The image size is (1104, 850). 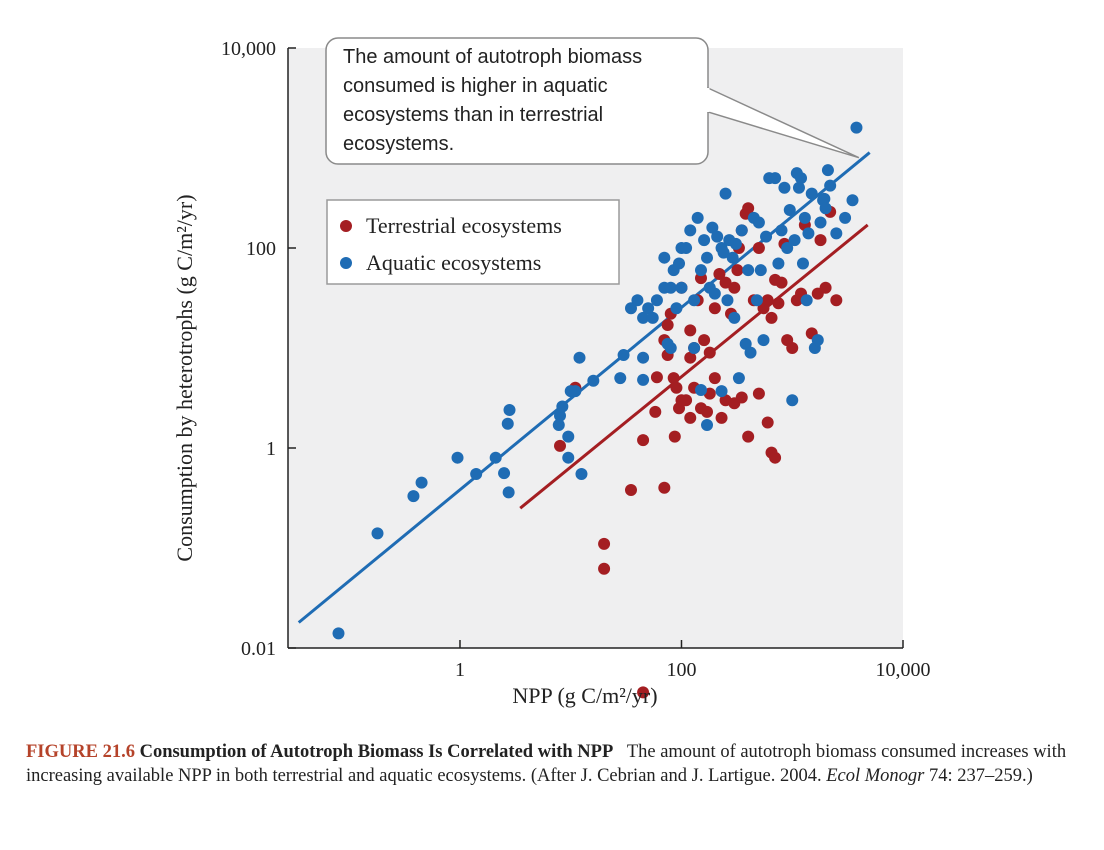 I want to click on legend-label-terrestrial: Terrestrial ecosystems, so click(x=464, y=225).